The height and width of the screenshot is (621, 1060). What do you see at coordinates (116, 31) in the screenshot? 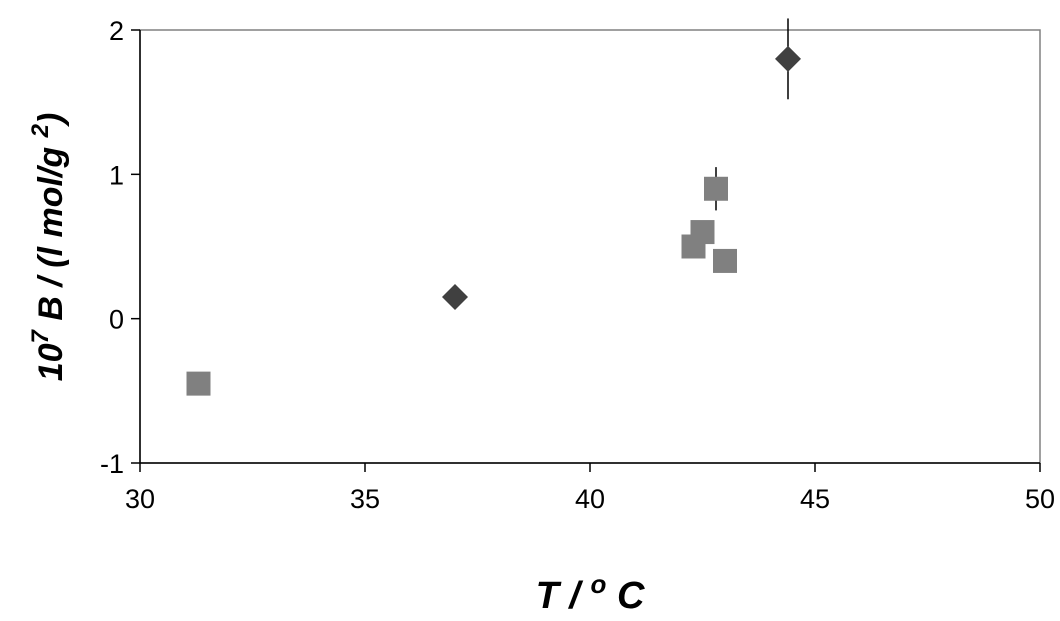
I see `y-tick-label: 2` at bounding box center [116, 31].